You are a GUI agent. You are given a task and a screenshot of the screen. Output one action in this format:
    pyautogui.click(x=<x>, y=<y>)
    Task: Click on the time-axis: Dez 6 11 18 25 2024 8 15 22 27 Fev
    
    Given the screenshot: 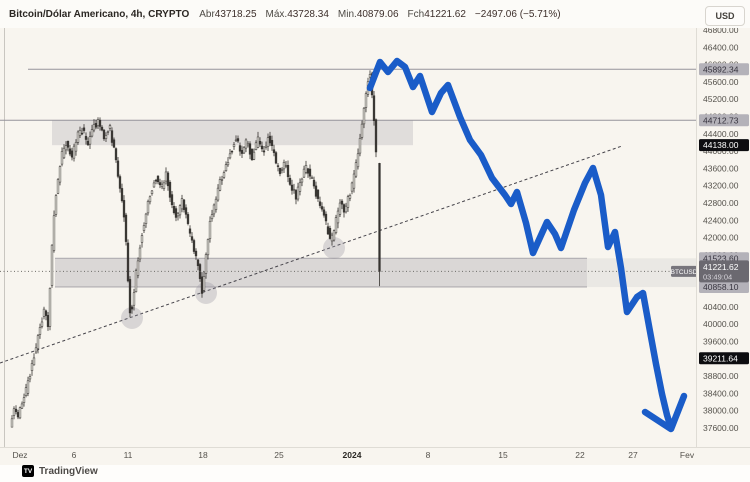 What is the action you would take?
    pyautogui.click(x=353, y=455)
    